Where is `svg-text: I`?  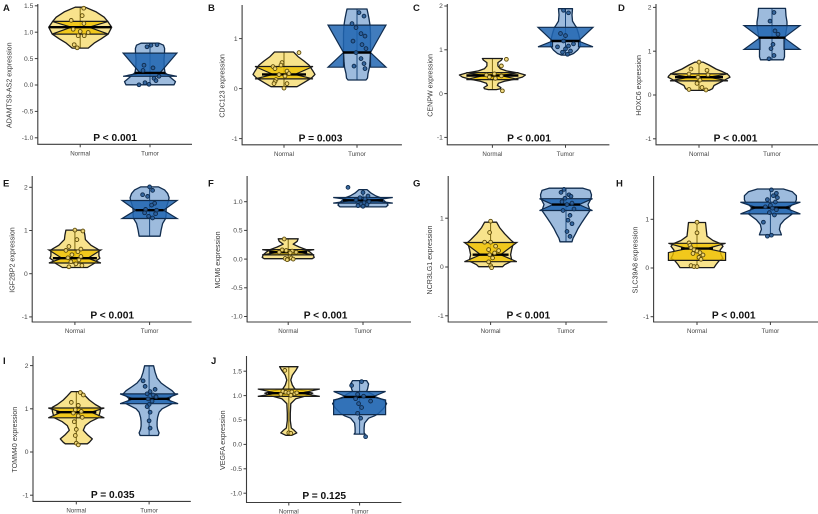
svg-text: I is located at coordinates (4, 361).